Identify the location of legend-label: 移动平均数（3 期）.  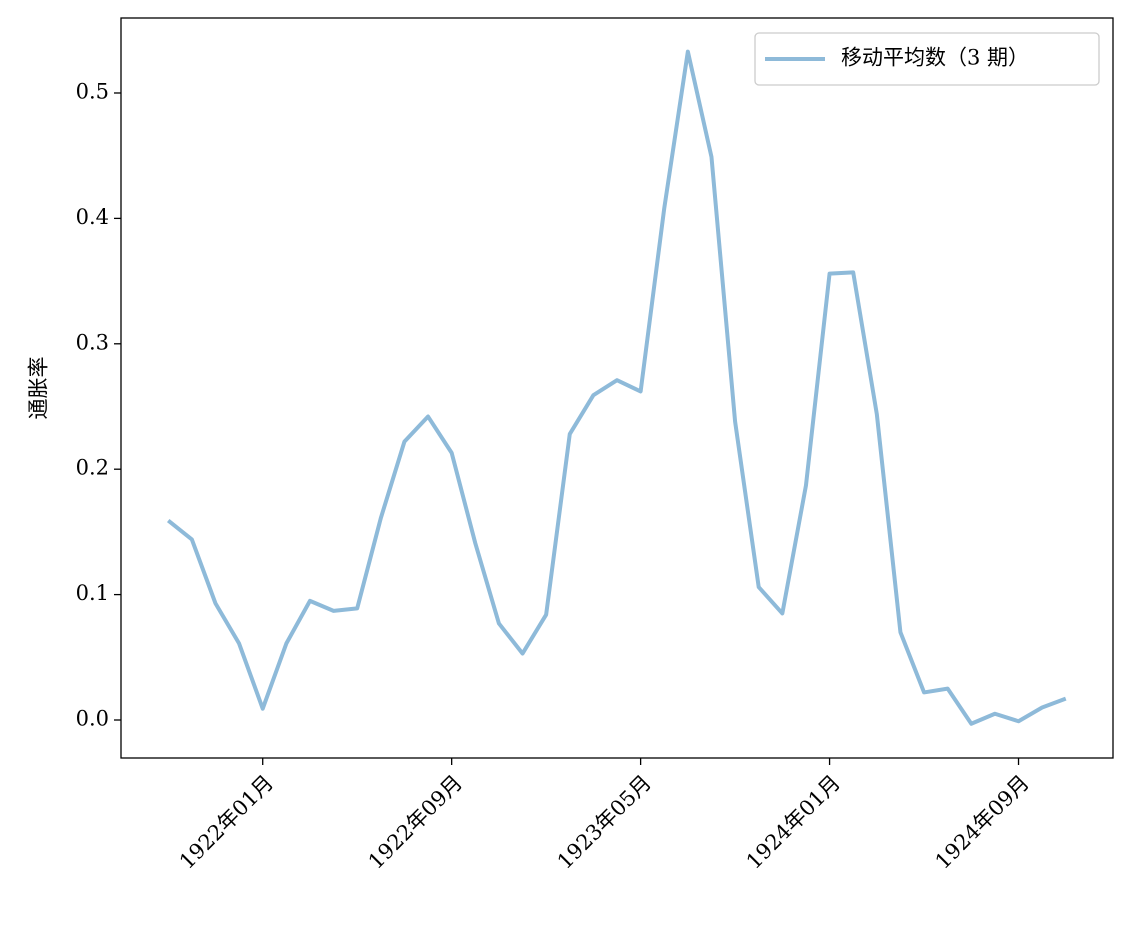
(935, 58).